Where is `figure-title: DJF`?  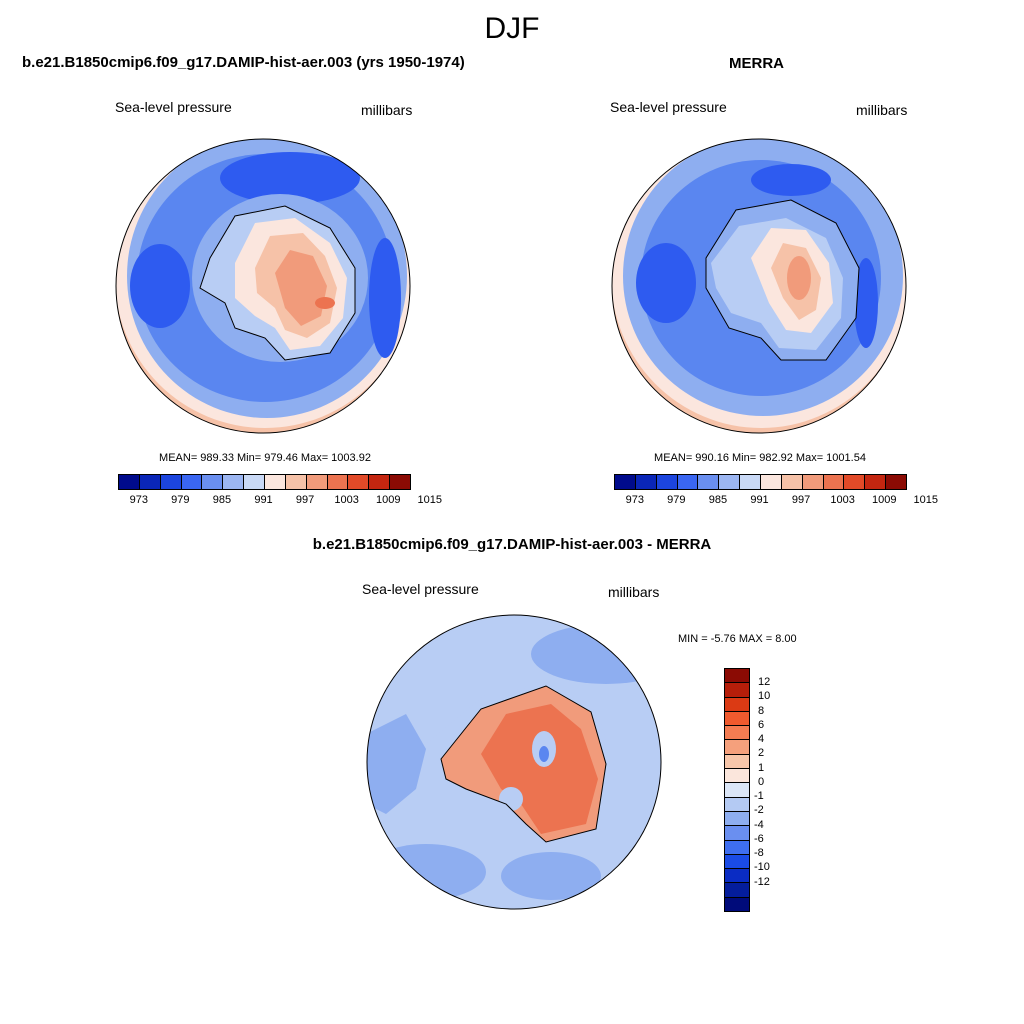
figure-title: DJF is located at coordinates (512, 28).